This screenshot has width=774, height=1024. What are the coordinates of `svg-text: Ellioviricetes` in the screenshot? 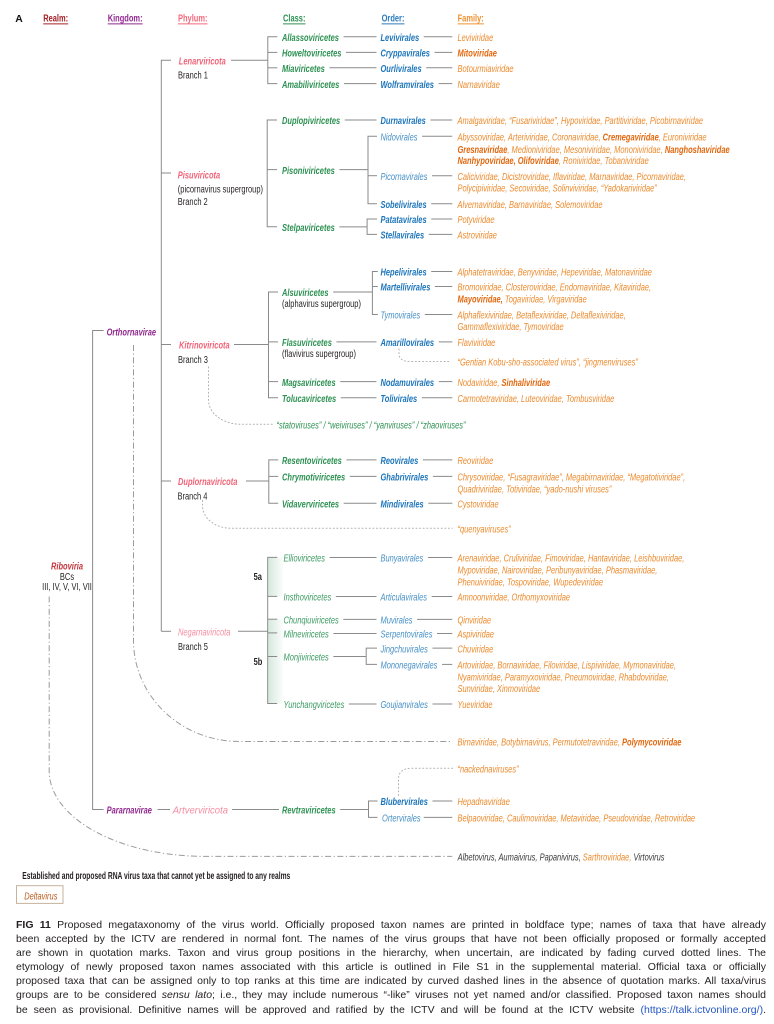 It's located at (305, 558).